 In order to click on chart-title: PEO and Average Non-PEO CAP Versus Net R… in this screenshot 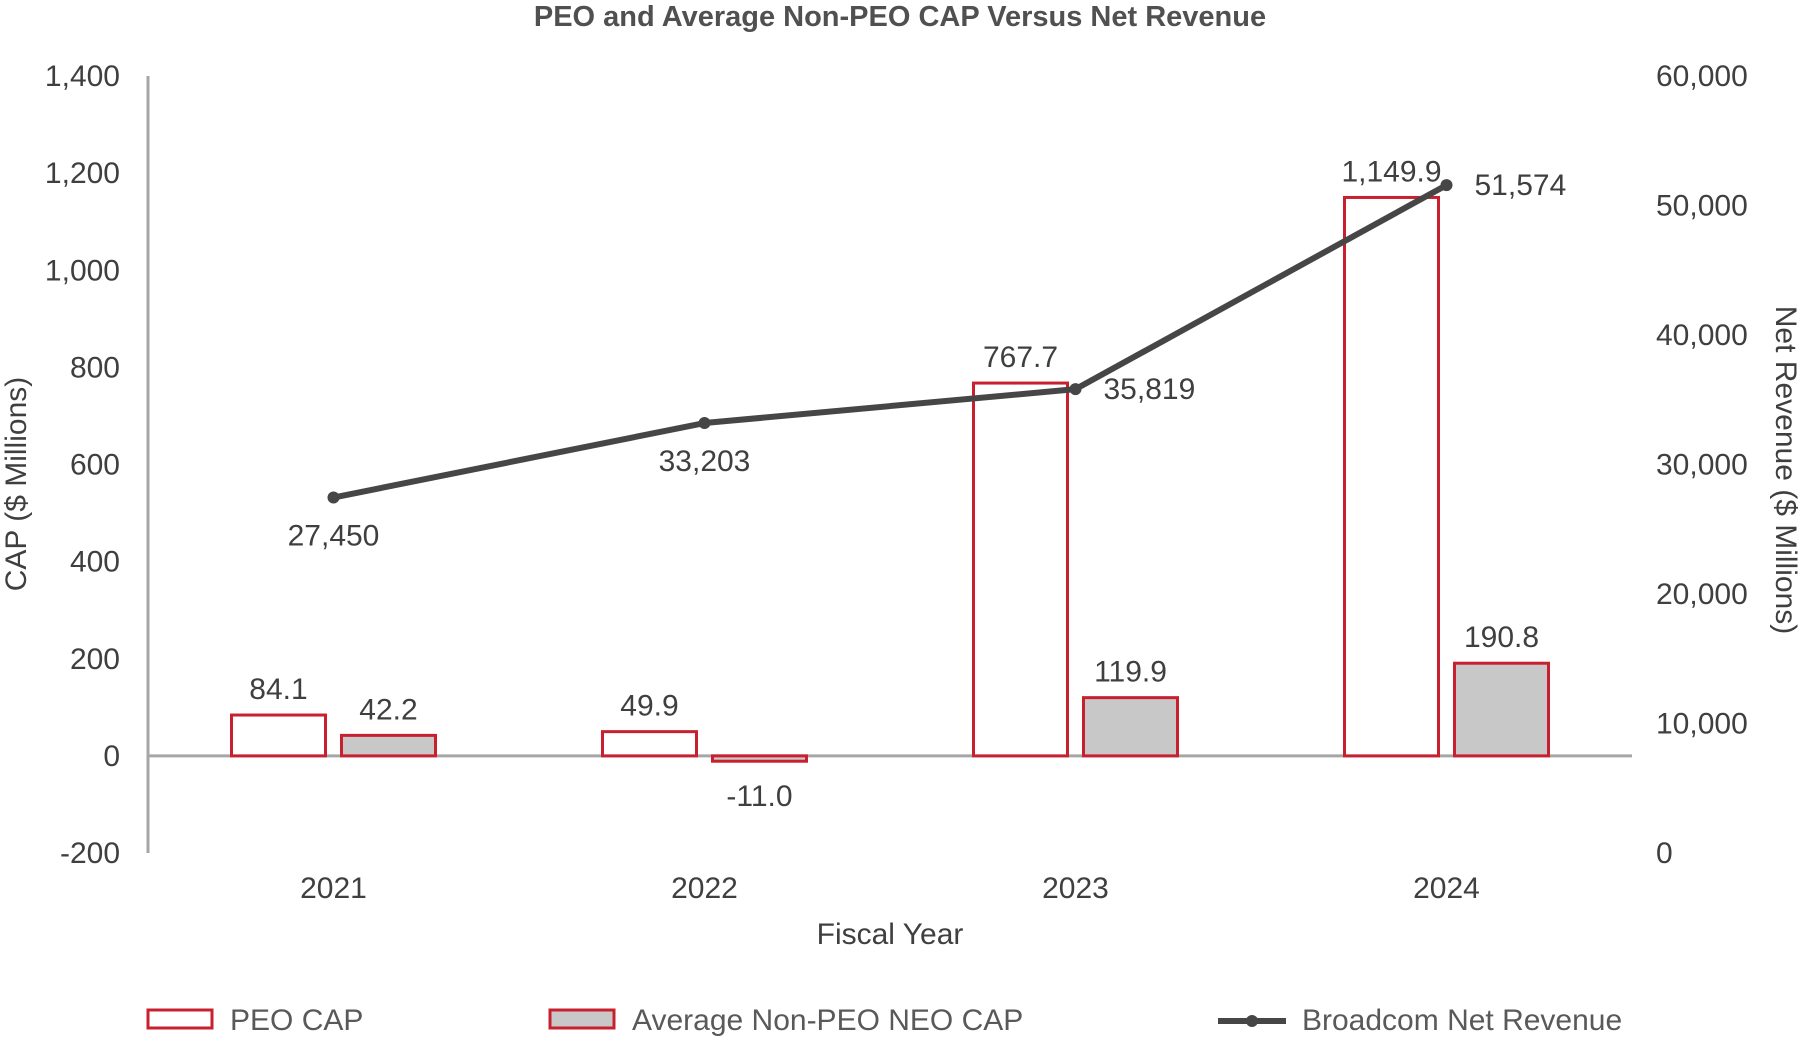, I will do `click(900, 17)`.